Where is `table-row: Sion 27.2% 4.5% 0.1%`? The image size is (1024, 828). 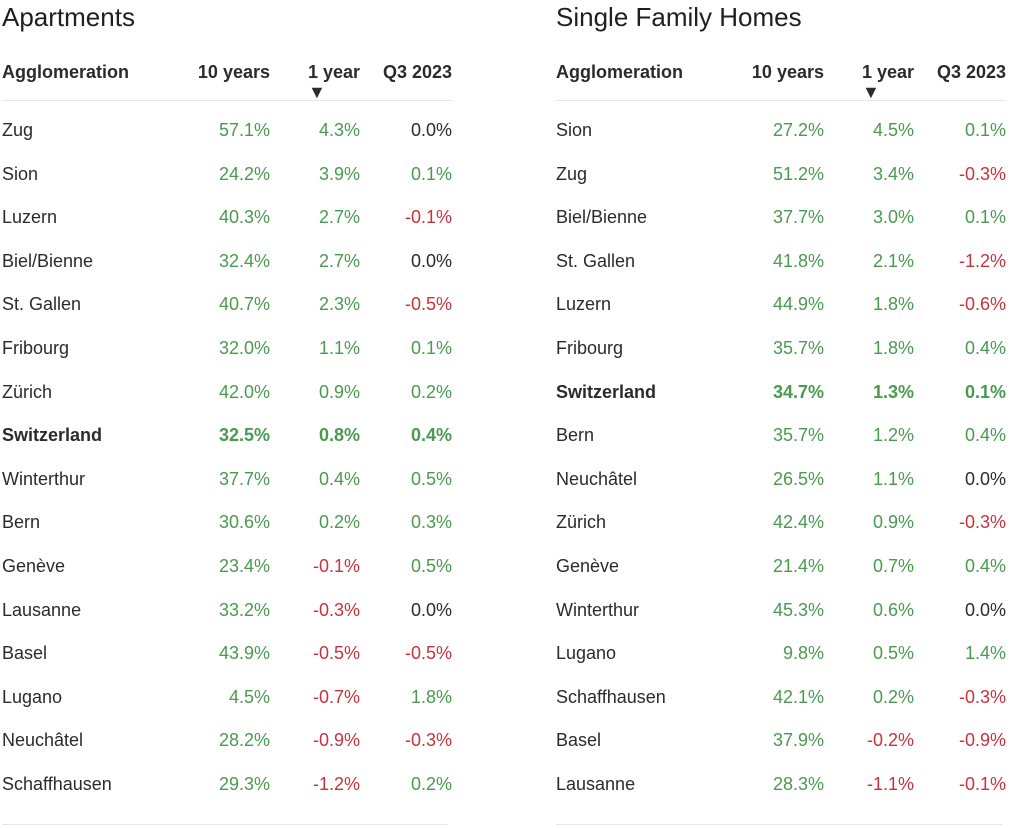 table-row: Sion 27.2% 4.5% 0.1% is located at coordinates (781, 131).